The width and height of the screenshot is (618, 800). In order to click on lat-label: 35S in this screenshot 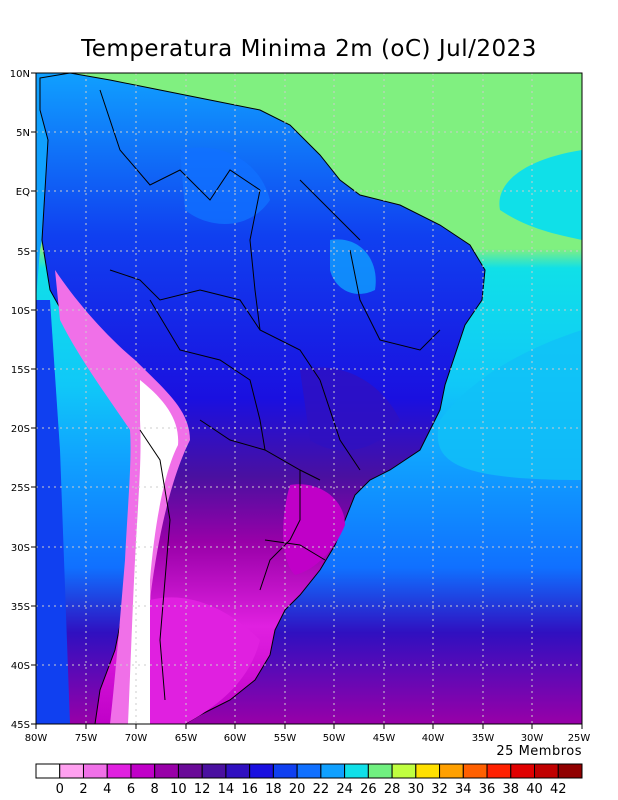, I will do `click(20, 607)`.